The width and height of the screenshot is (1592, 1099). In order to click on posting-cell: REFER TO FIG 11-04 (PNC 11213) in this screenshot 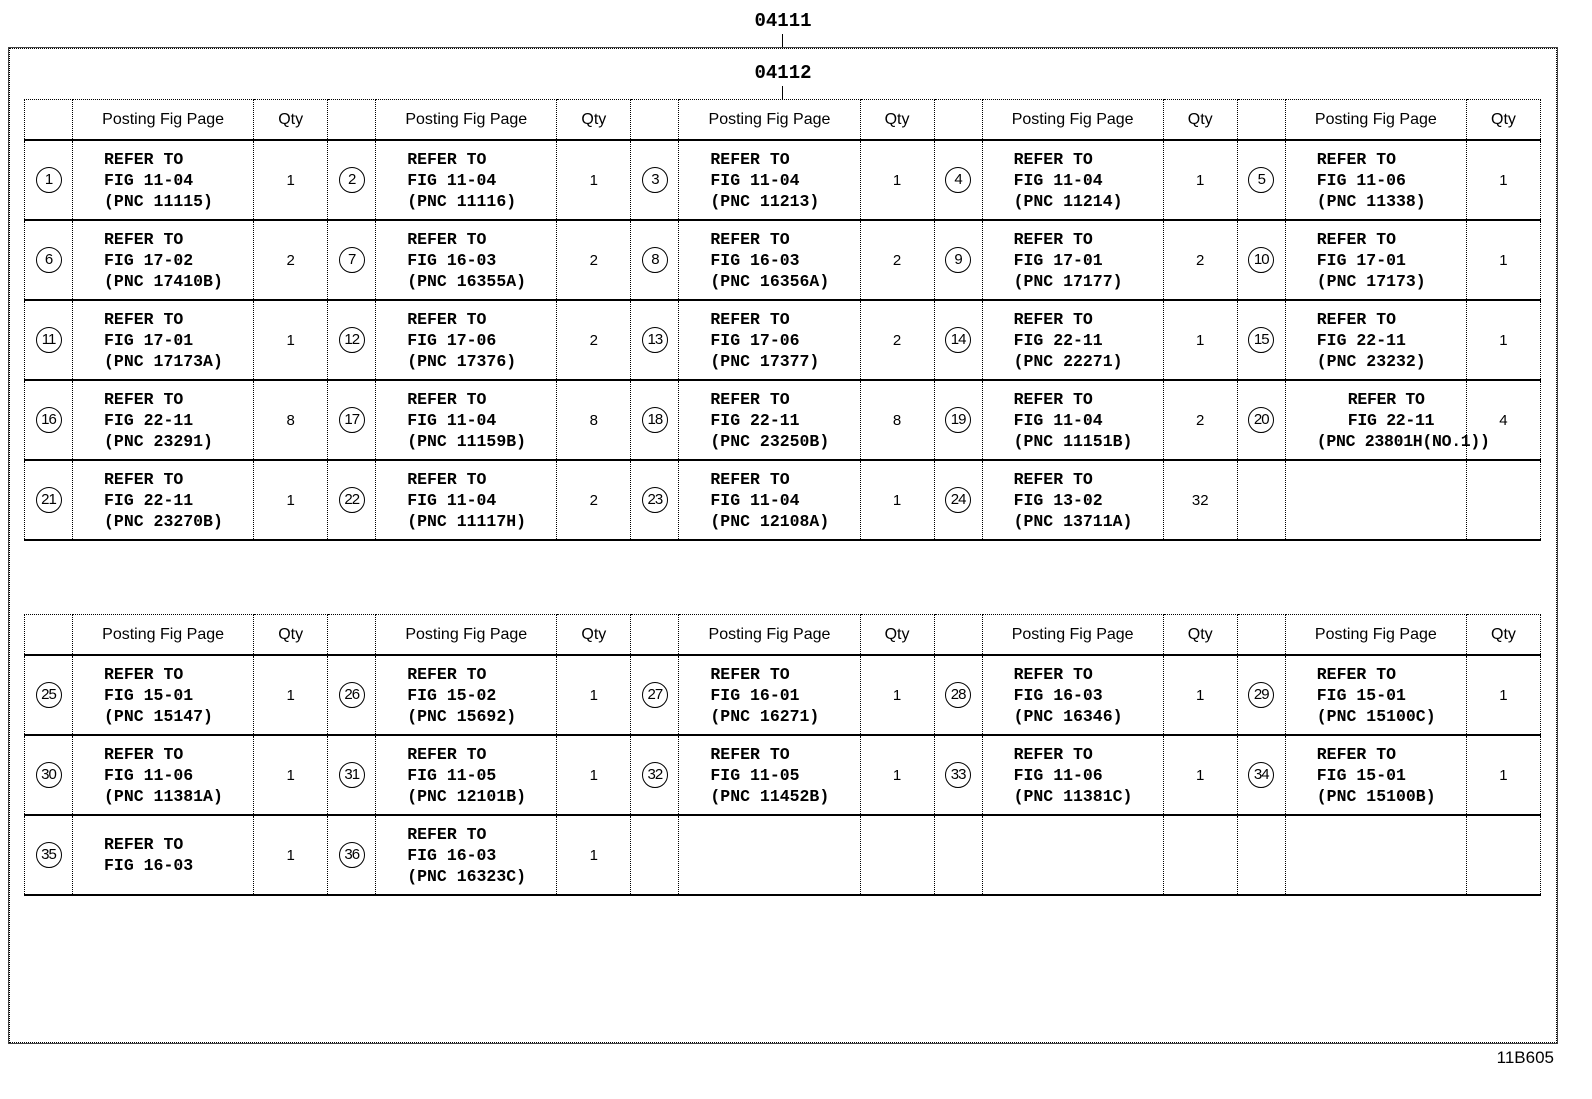, I will do `click(769, 180)`.